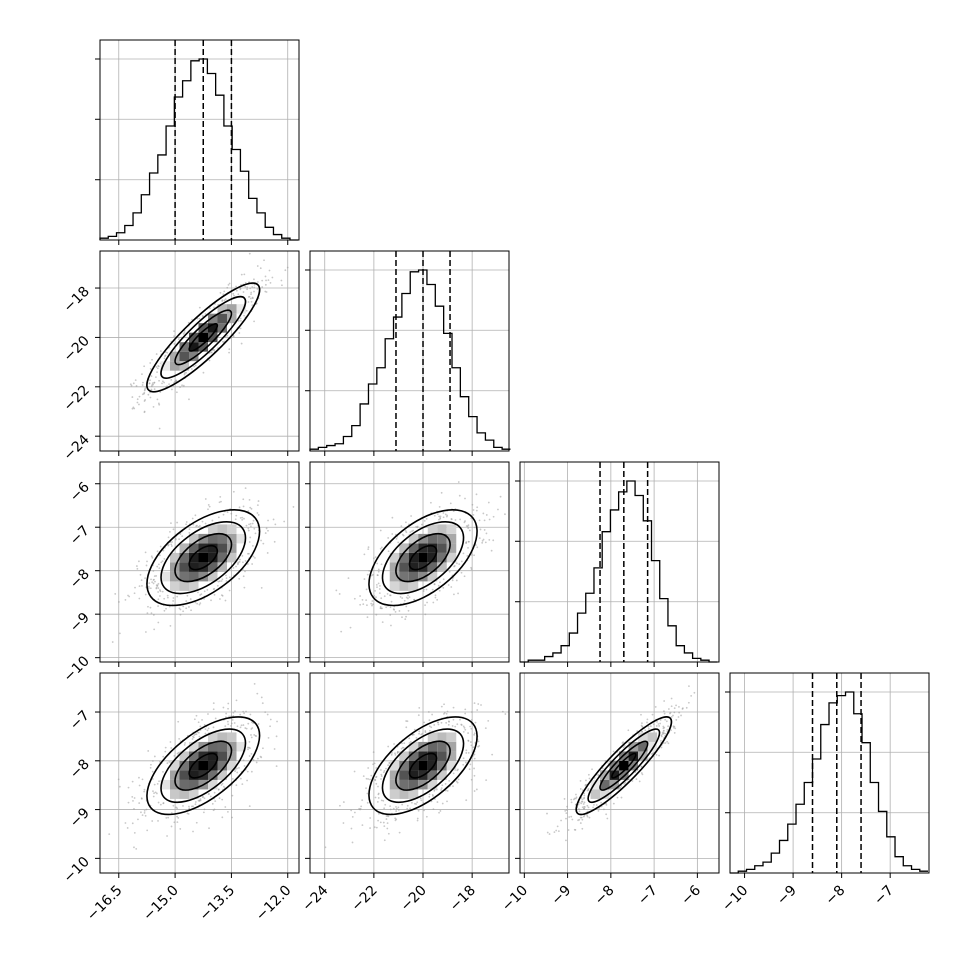 The width and height of the screenshot is (970, 970). What do you see at coordinates (80, 623) in the screenshot?
I see `y-tick-label: −9` at bounding box center [80, 623].